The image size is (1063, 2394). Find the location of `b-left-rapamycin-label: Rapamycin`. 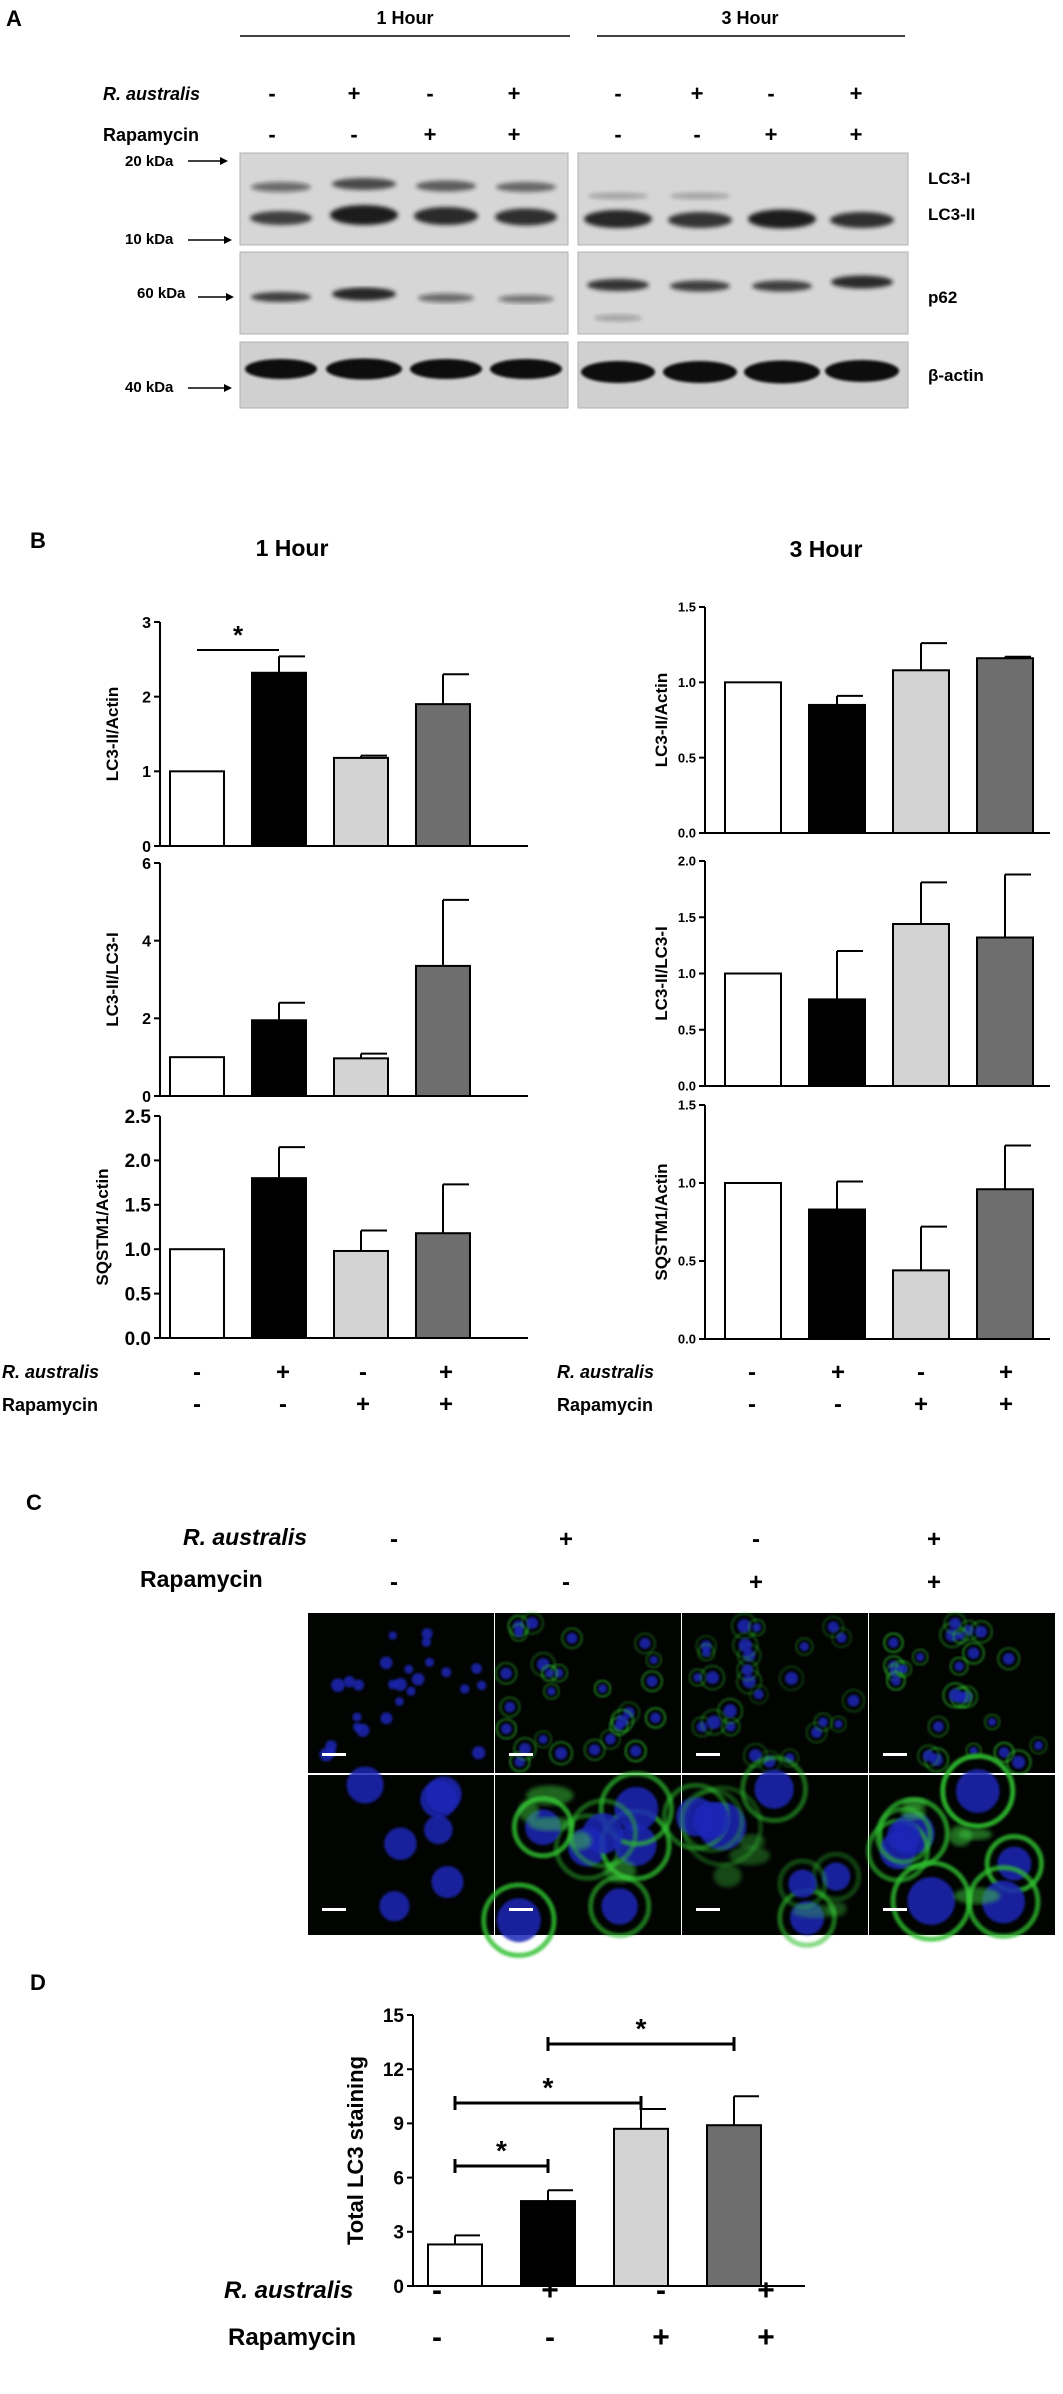

b-left-rapamycin-label: Rapamycin is located at coordinates (50, 1405).